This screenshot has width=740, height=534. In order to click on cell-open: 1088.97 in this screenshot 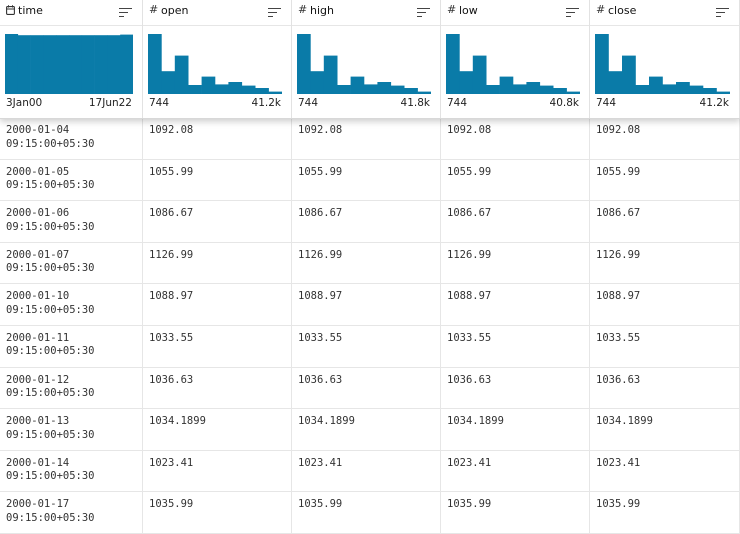, I will do `click(217, 304)`.